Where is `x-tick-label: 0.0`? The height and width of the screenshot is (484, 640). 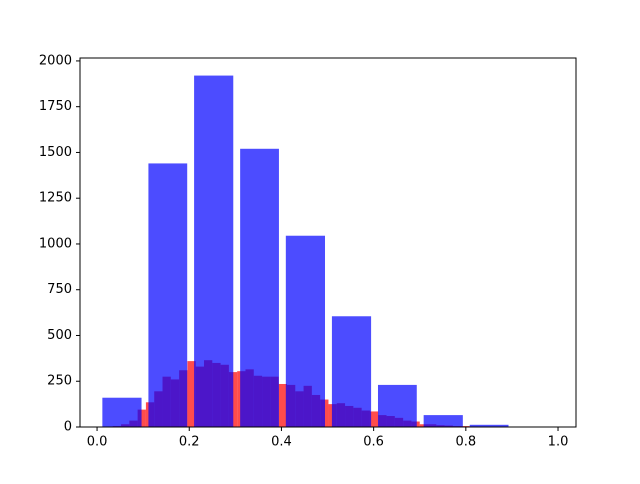
x-tick-label: 0.0 is located at coordinates (97, 442).